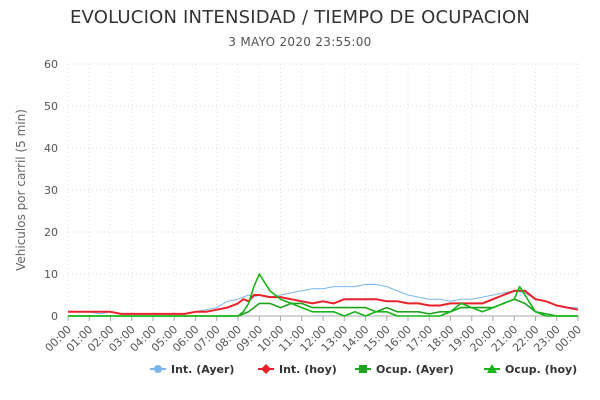  I want to click on legend-marker-square, so click(363, 369).